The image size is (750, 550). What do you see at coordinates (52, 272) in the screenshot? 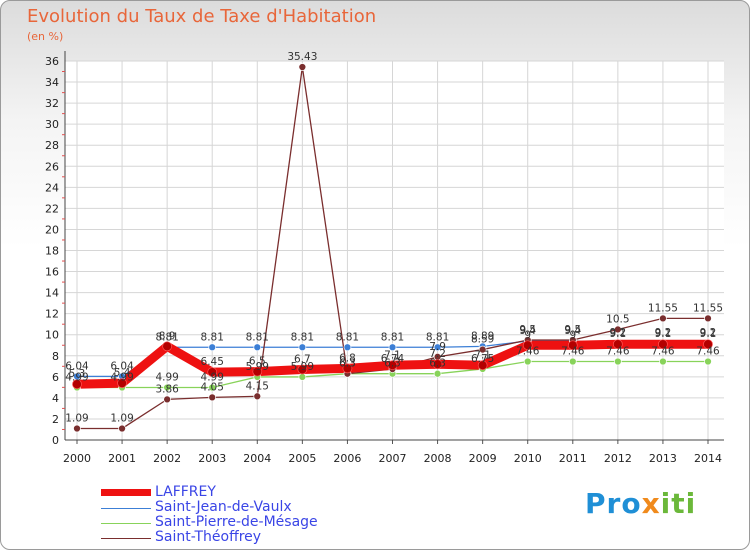
I see `y-tick-label: 16` at bounding box center [52, 272].